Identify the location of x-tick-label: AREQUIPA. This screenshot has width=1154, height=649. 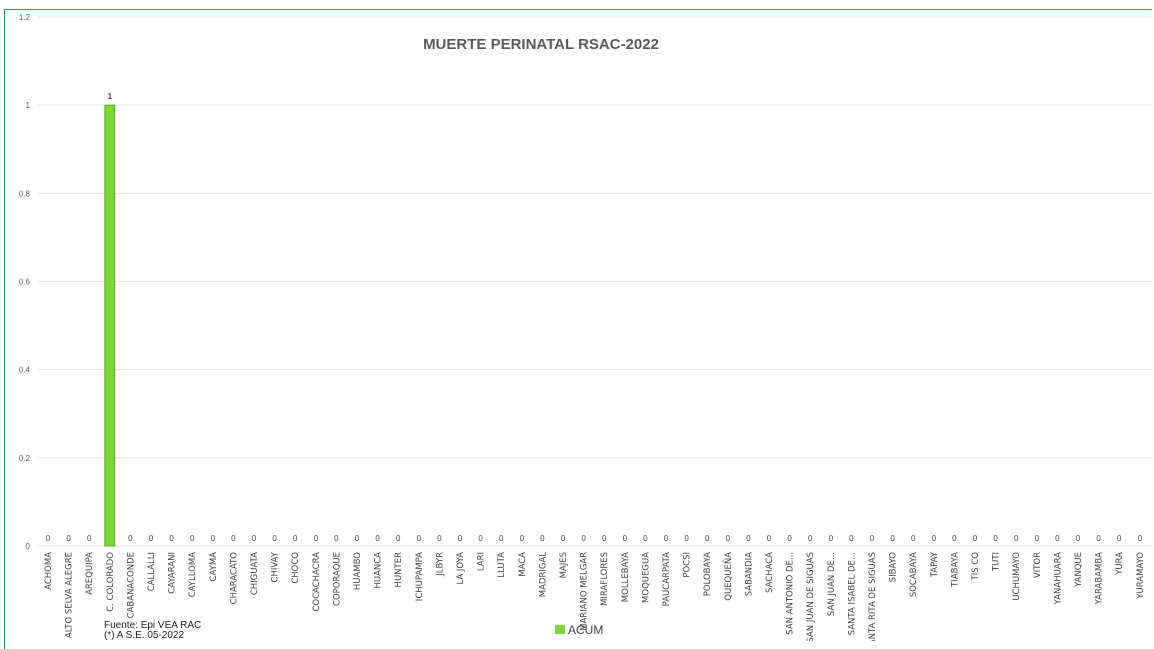
(90, 573).